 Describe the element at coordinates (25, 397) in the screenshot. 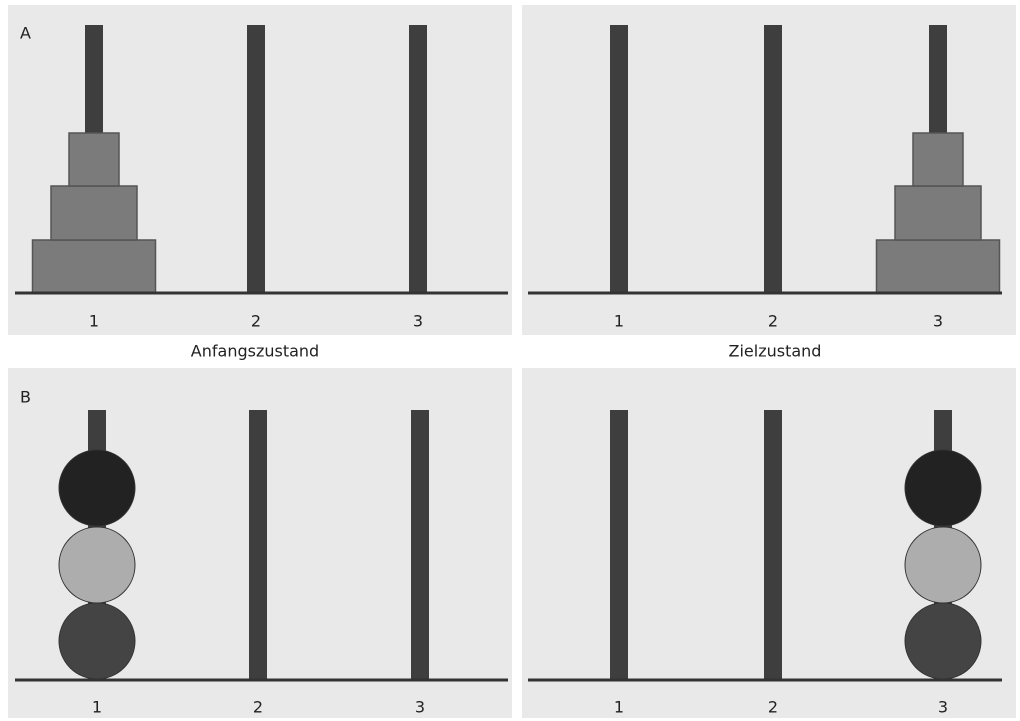

I see `row-label: B` at that location.